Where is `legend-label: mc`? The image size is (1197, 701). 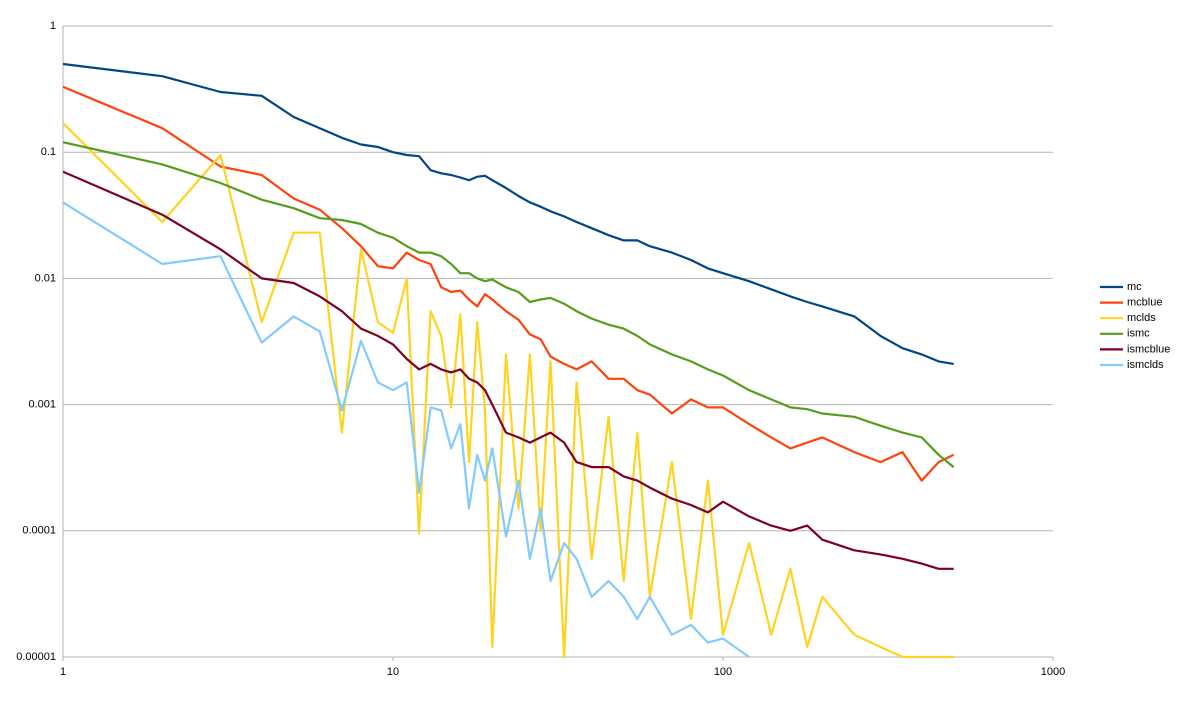
legend-label: mc is located at coordinates (1134, 287).